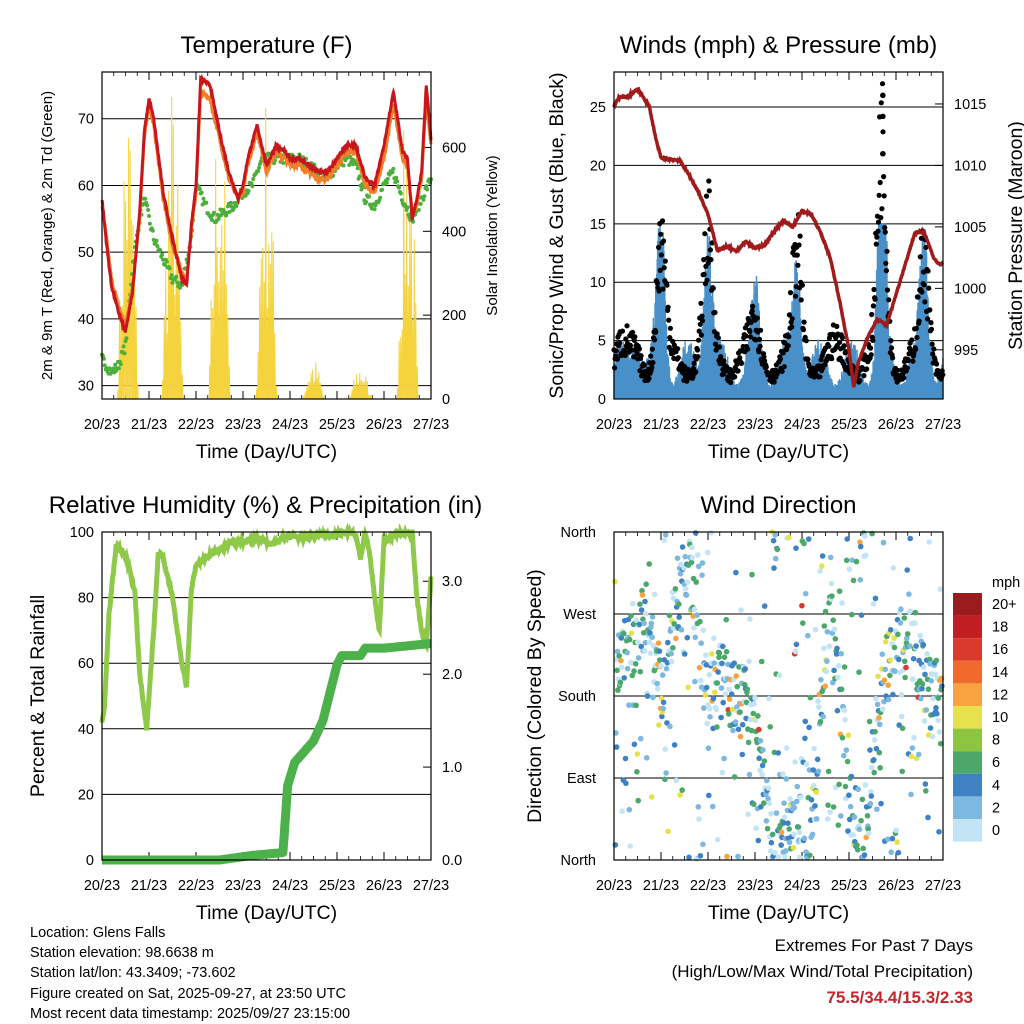  I want to click on location-text: Location: Glens Falls, so click(98, 933).